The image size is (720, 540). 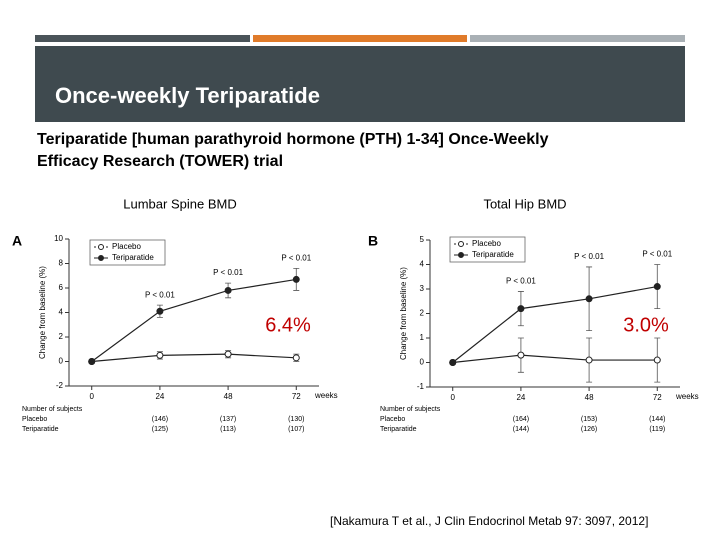 I want to click on table-count: (130), so click(x=296, y=419).